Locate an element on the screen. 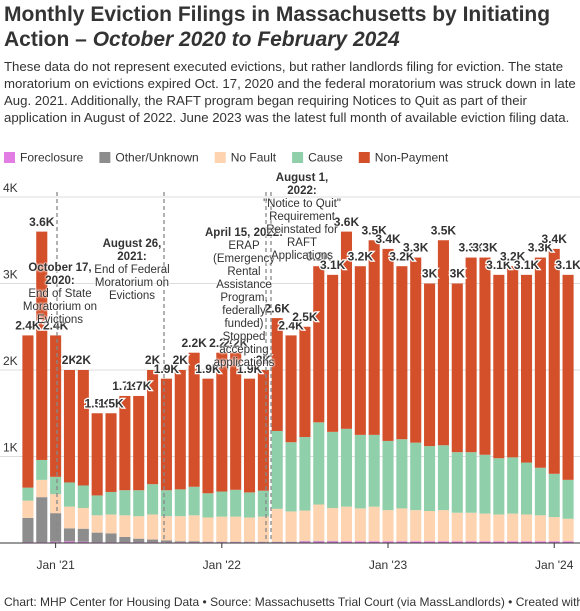 The height and width of the screenshot is (611, 580). total-label: 2.5K is located at coordinates (305, 317).